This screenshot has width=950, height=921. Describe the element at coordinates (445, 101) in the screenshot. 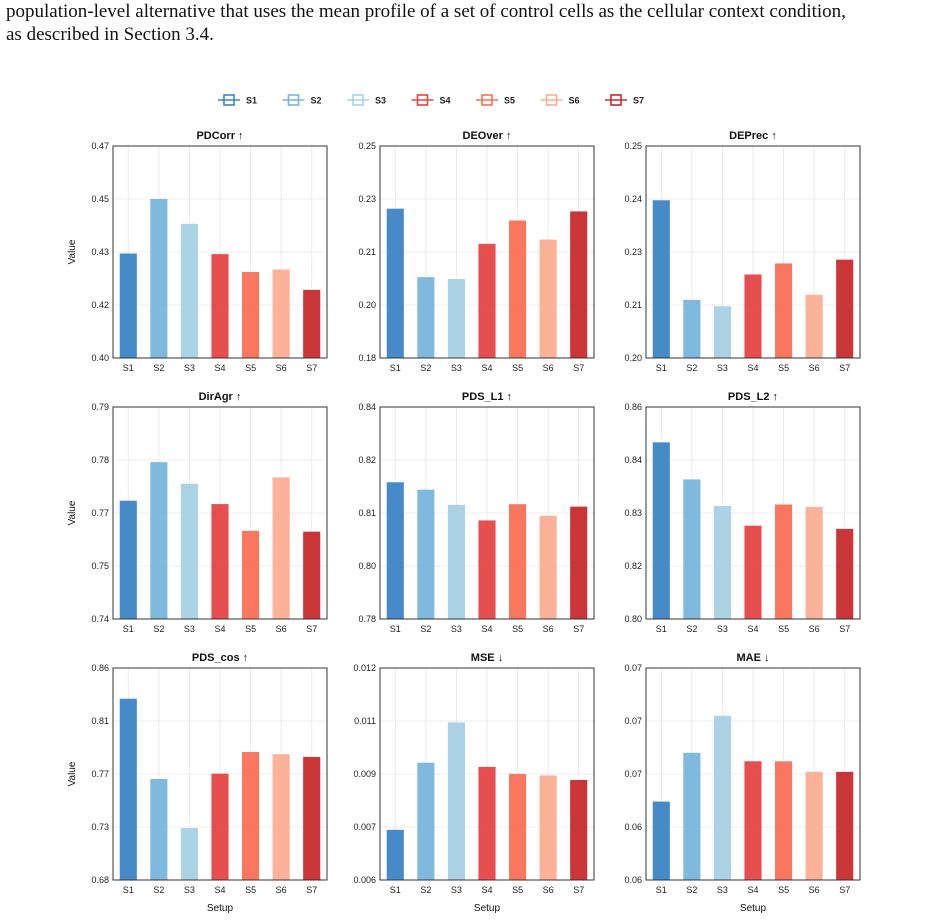

I see `legend-label: S4` at that location.